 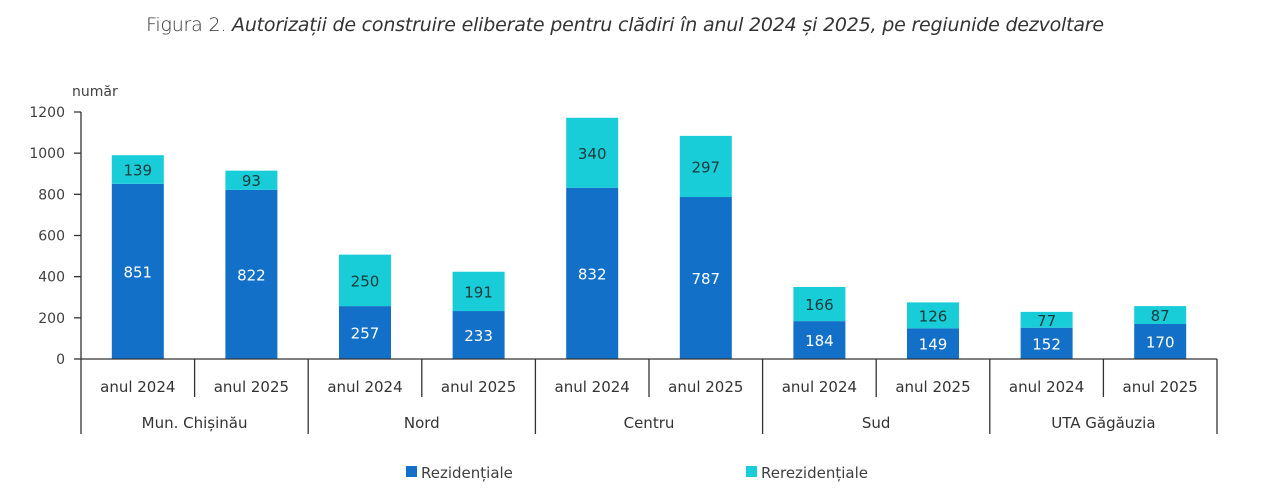 What do you see at coordinates (876, 423) in the screenshot?
I see `x-group-label: Sud` at bounding box center [876, 423].